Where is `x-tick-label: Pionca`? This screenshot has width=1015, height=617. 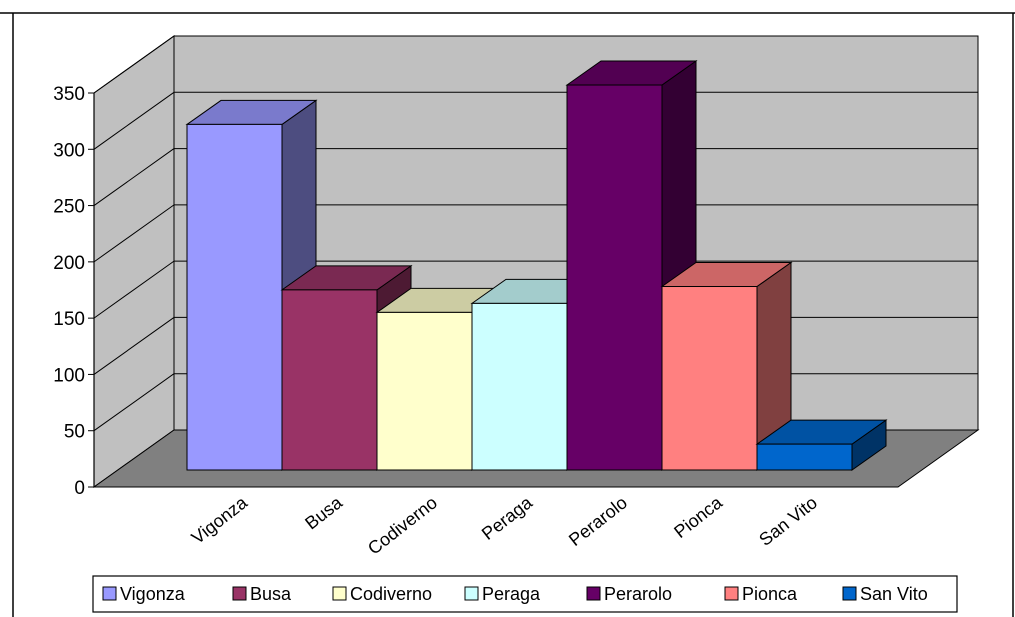
x-tick-label: Pionca is located at coordinates (698, 517).